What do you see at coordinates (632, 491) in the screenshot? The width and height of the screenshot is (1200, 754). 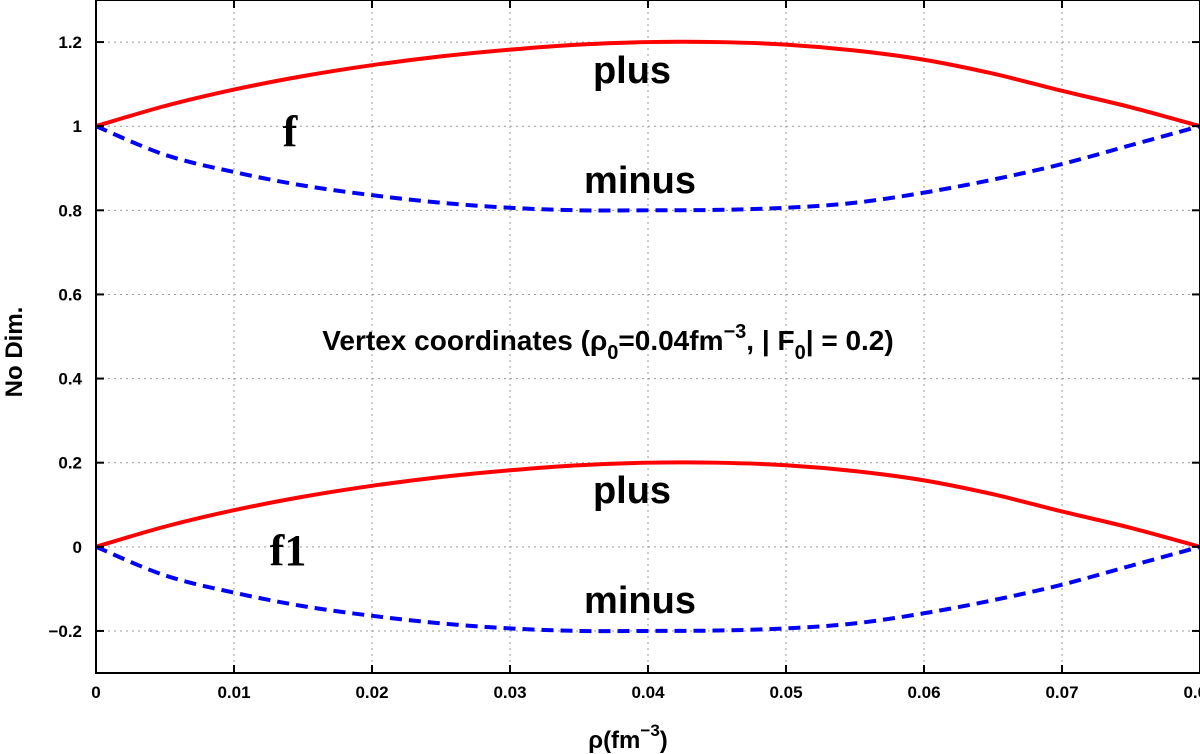 I see `annotation-f1-plus: plus` at bounding box center [632, 491].